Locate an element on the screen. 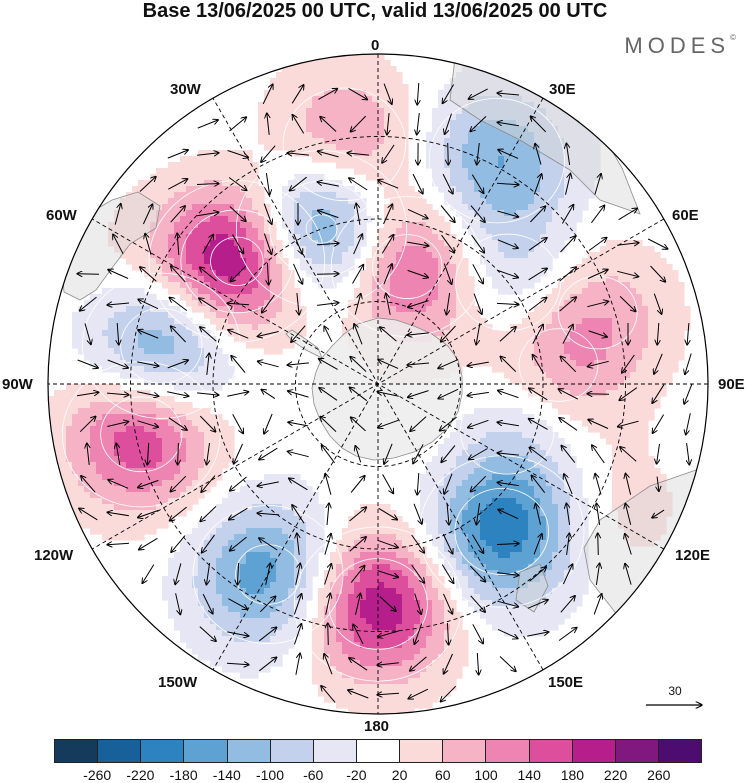 The image size is (750, 783). colorbar-tick-label: -60 is located at coordinates (313, 775).